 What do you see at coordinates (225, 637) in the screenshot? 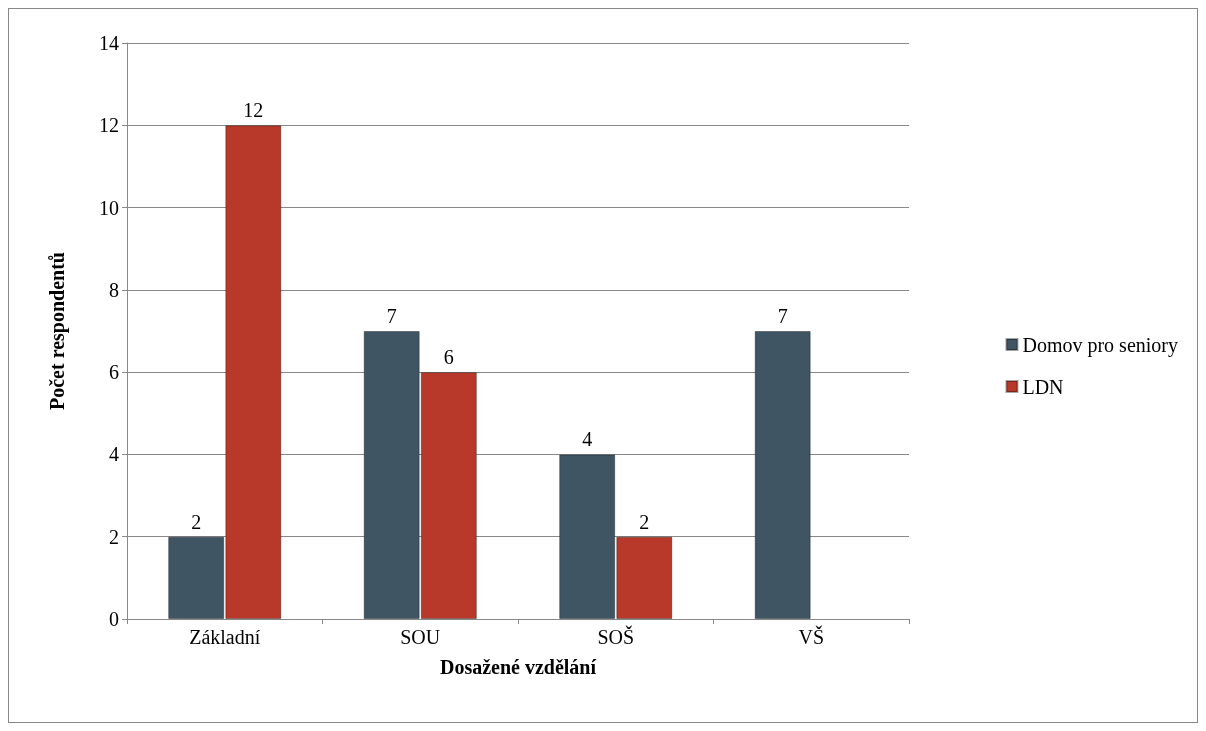
I see `x-tick-label: Základní` at bounding box center [225, 637].